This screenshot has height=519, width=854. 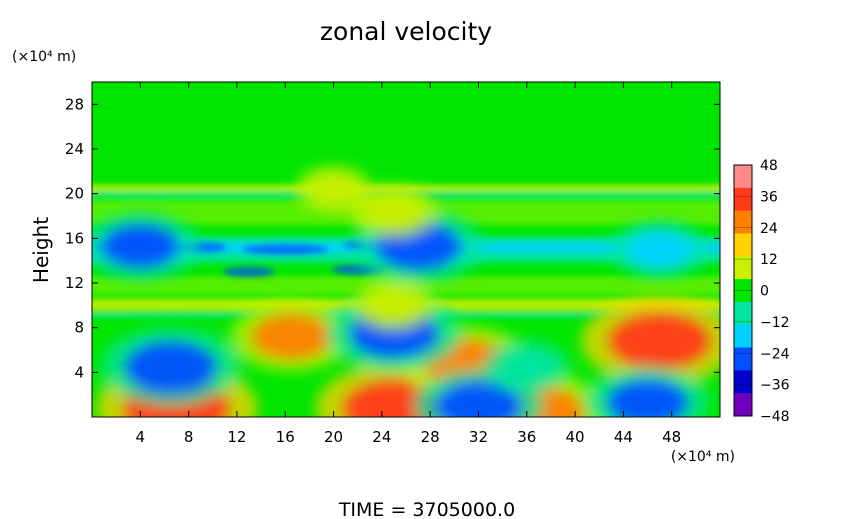 What do you see at coordinates (775, 323) in the screenshot?
I see `colorbar-label: −12` at bounding box center [775, 323].